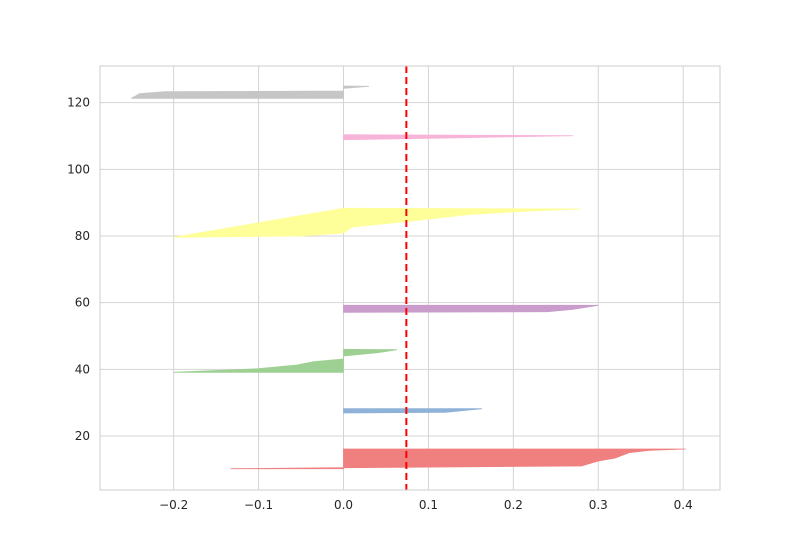 The image size is (800, 554). I want to click on y-tick-label: 100, so click(78, 169).